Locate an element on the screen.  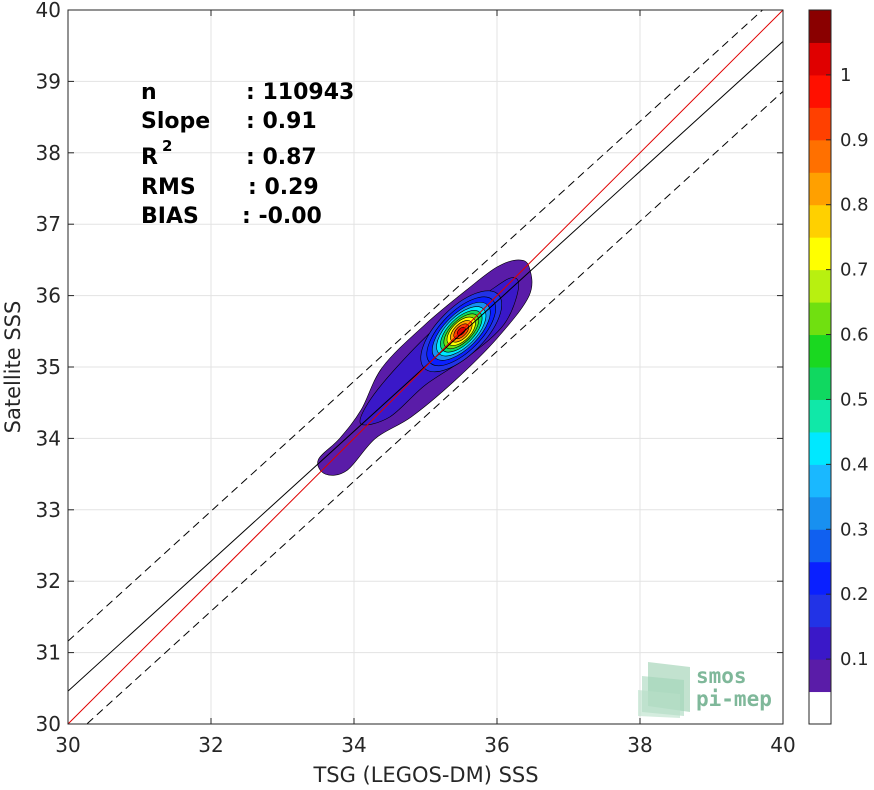
colorbar is located at coordinates (820, 367).